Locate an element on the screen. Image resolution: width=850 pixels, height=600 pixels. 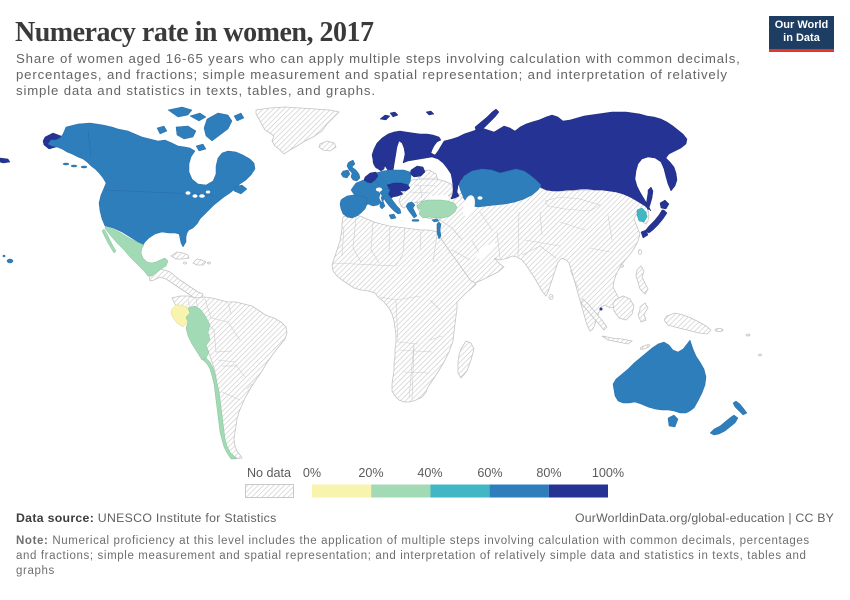
svg-text: 100% is located at coordinates (608, 473).